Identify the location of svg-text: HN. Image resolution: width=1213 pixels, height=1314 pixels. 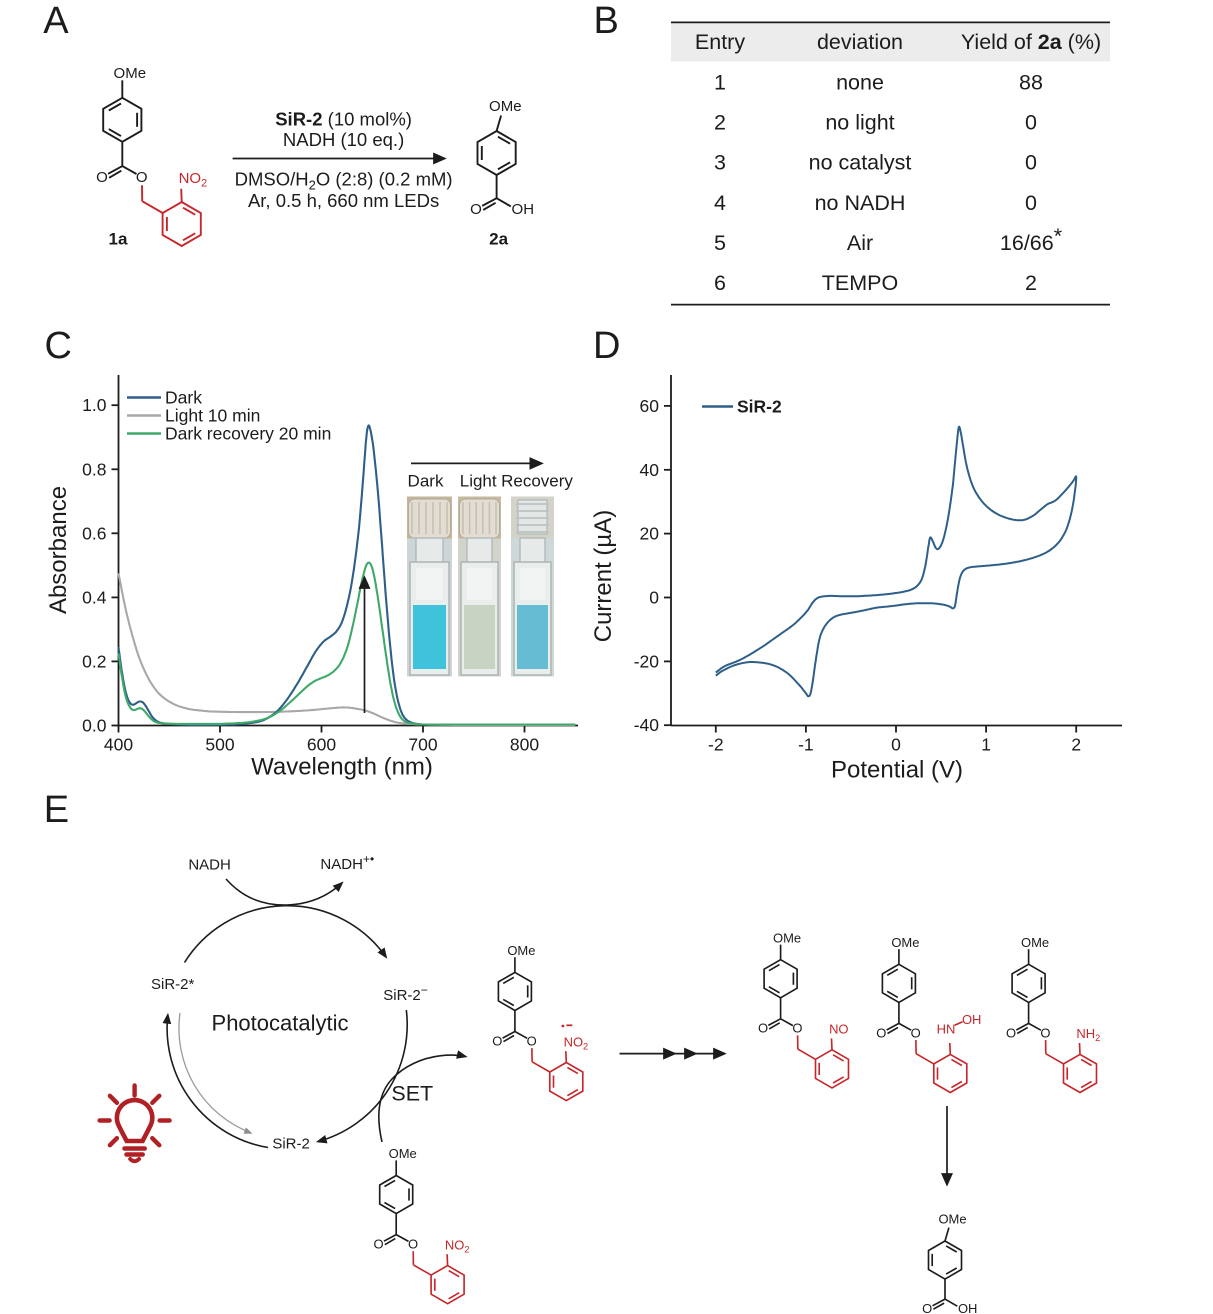
(946, 1029).